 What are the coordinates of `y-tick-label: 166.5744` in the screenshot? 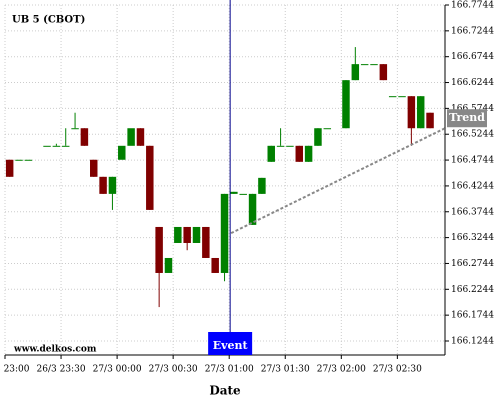 It's located at (472, 109).